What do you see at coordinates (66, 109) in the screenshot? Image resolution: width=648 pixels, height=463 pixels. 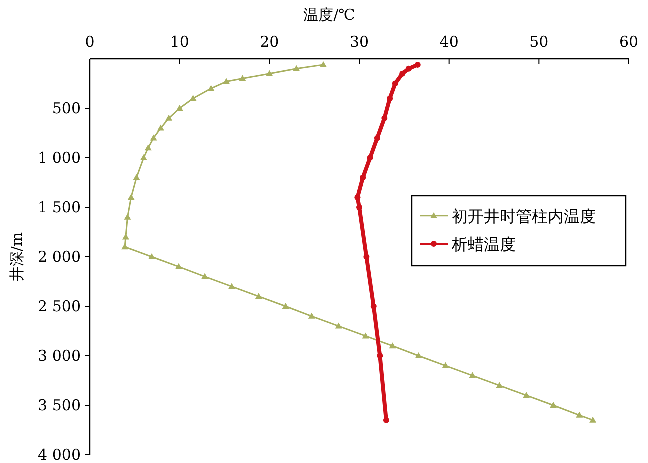 I see `y-tick-label: 500` at bounding box center [66, 109].